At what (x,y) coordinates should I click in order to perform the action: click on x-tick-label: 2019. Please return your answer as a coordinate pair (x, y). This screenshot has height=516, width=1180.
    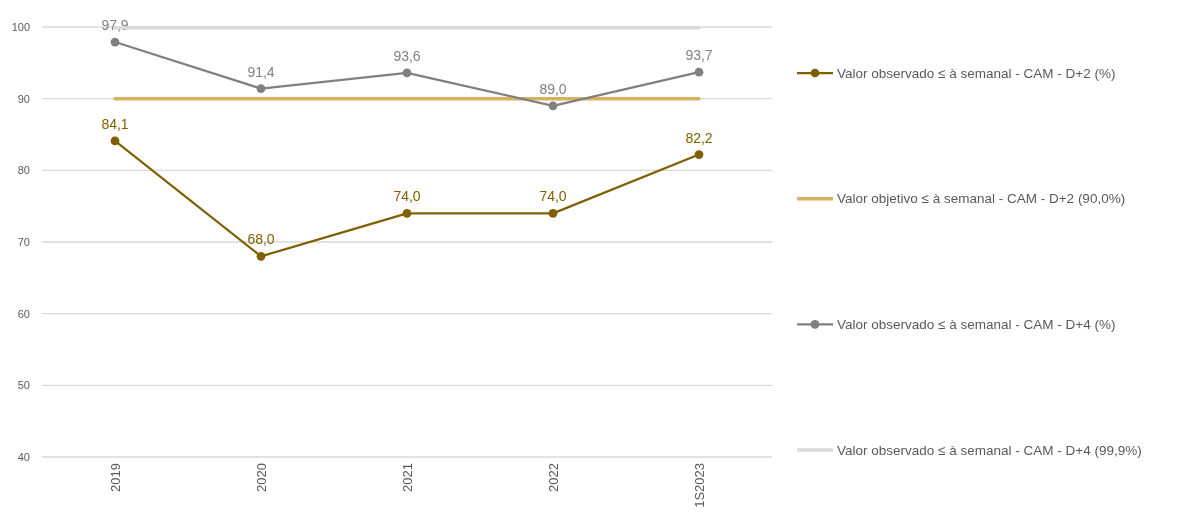
    Looking at the image, I should click on (115, 477).